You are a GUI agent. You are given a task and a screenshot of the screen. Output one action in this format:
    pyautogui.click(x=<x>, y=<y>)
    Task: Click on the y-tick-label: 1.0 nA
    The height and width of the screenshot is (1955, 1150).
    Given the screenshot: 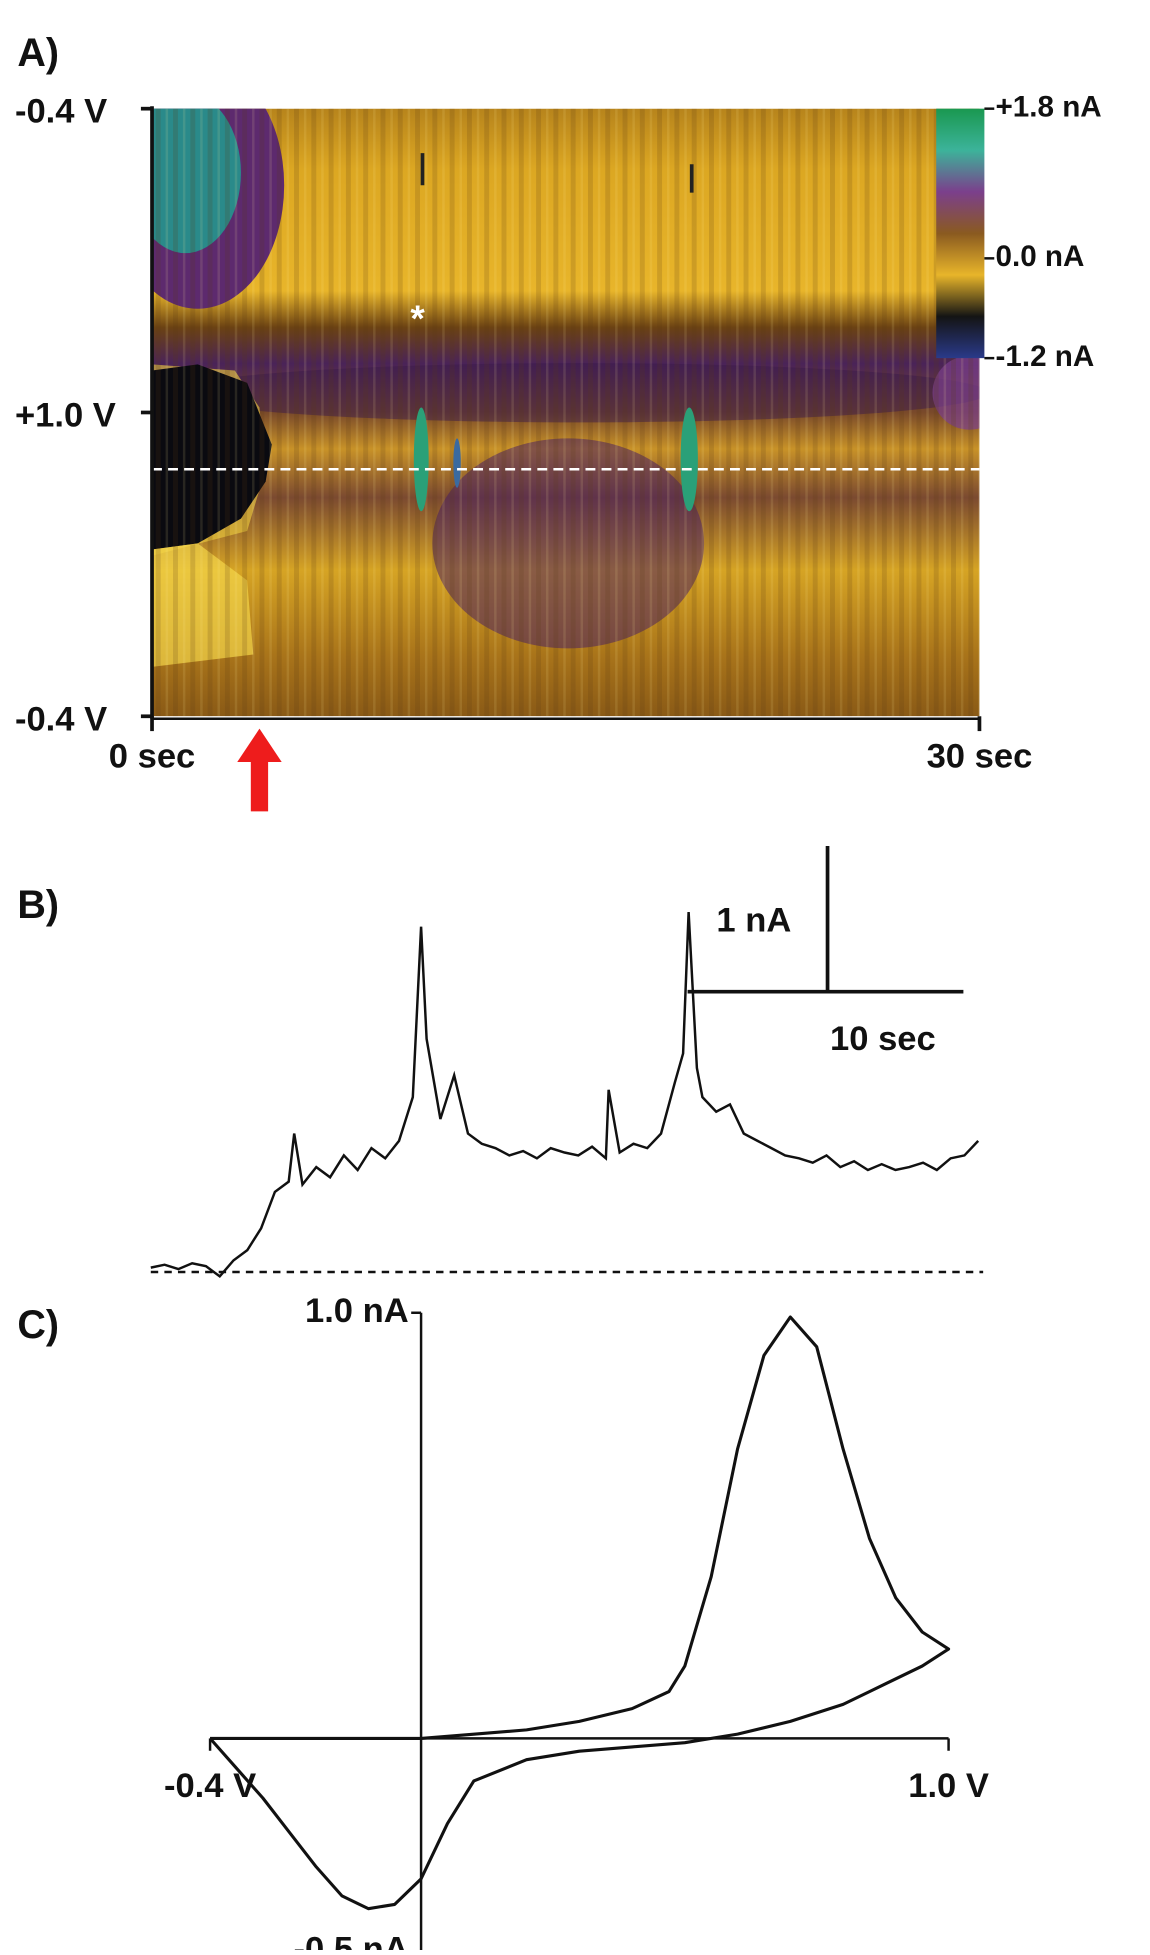 What is the action you would take?
    pyautogui.click(x=357, y=1311)
    